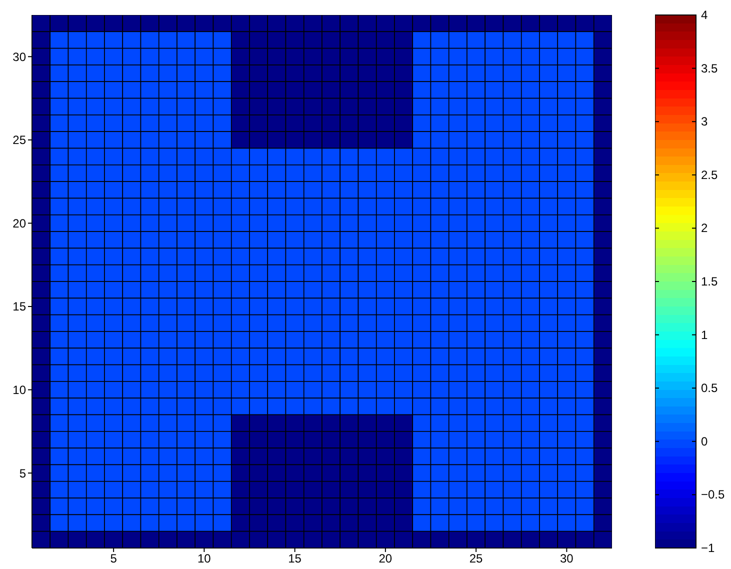  I want to click on x-tick-label: 10, so click(205, 559).